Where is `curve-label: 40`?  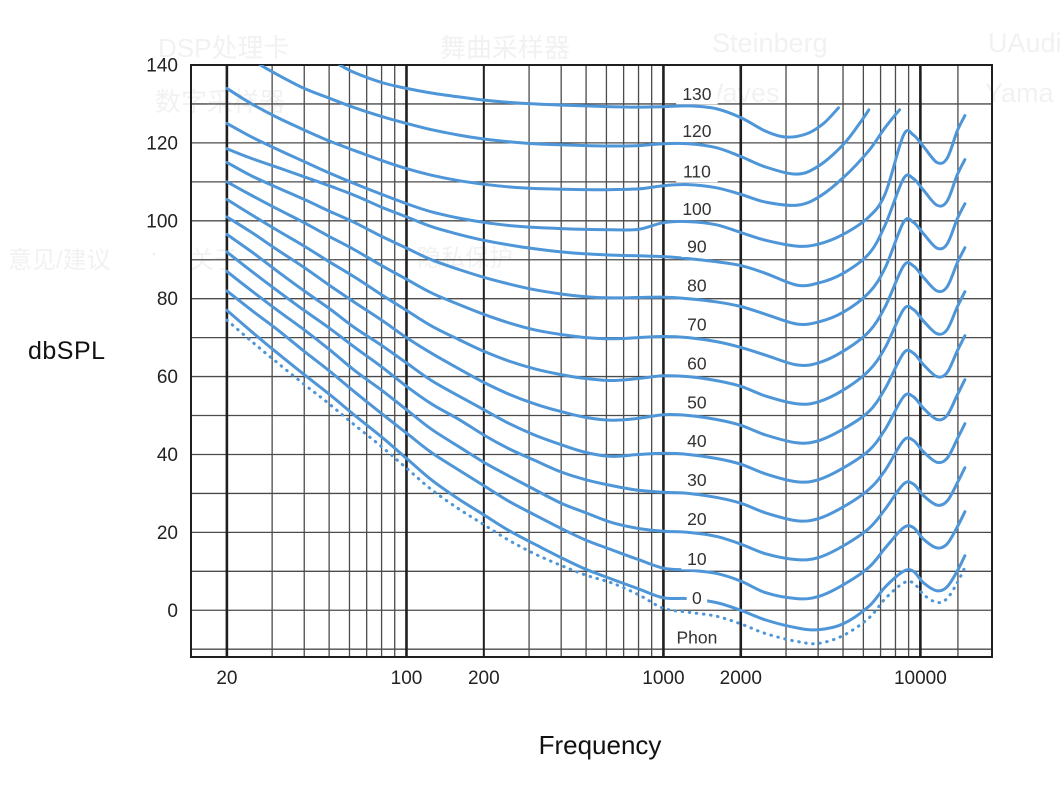
curve-label: 40 is located at coordinates (697, 441).